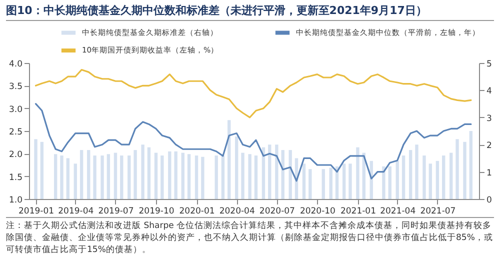  Describe the element at coordinates (15, 87) in the screenshot. I see `y-tick-label: 3.5` at that location.